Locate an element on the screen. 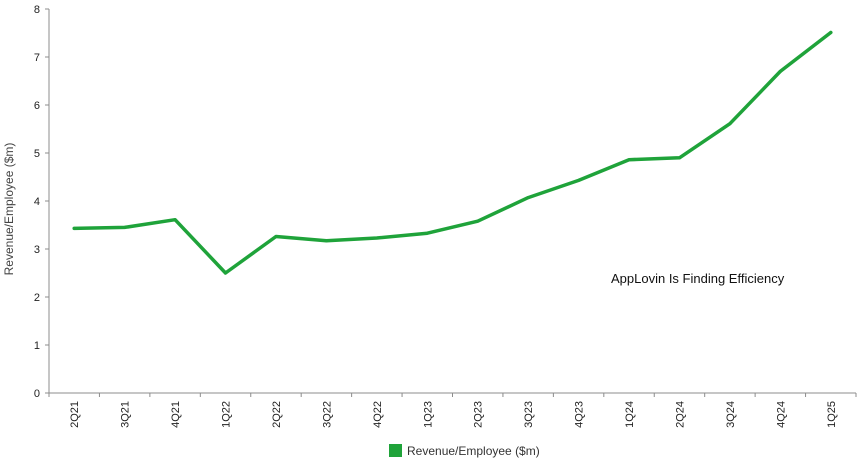  x-tick-label: 2Q24 is located at coordinates (680, 414).